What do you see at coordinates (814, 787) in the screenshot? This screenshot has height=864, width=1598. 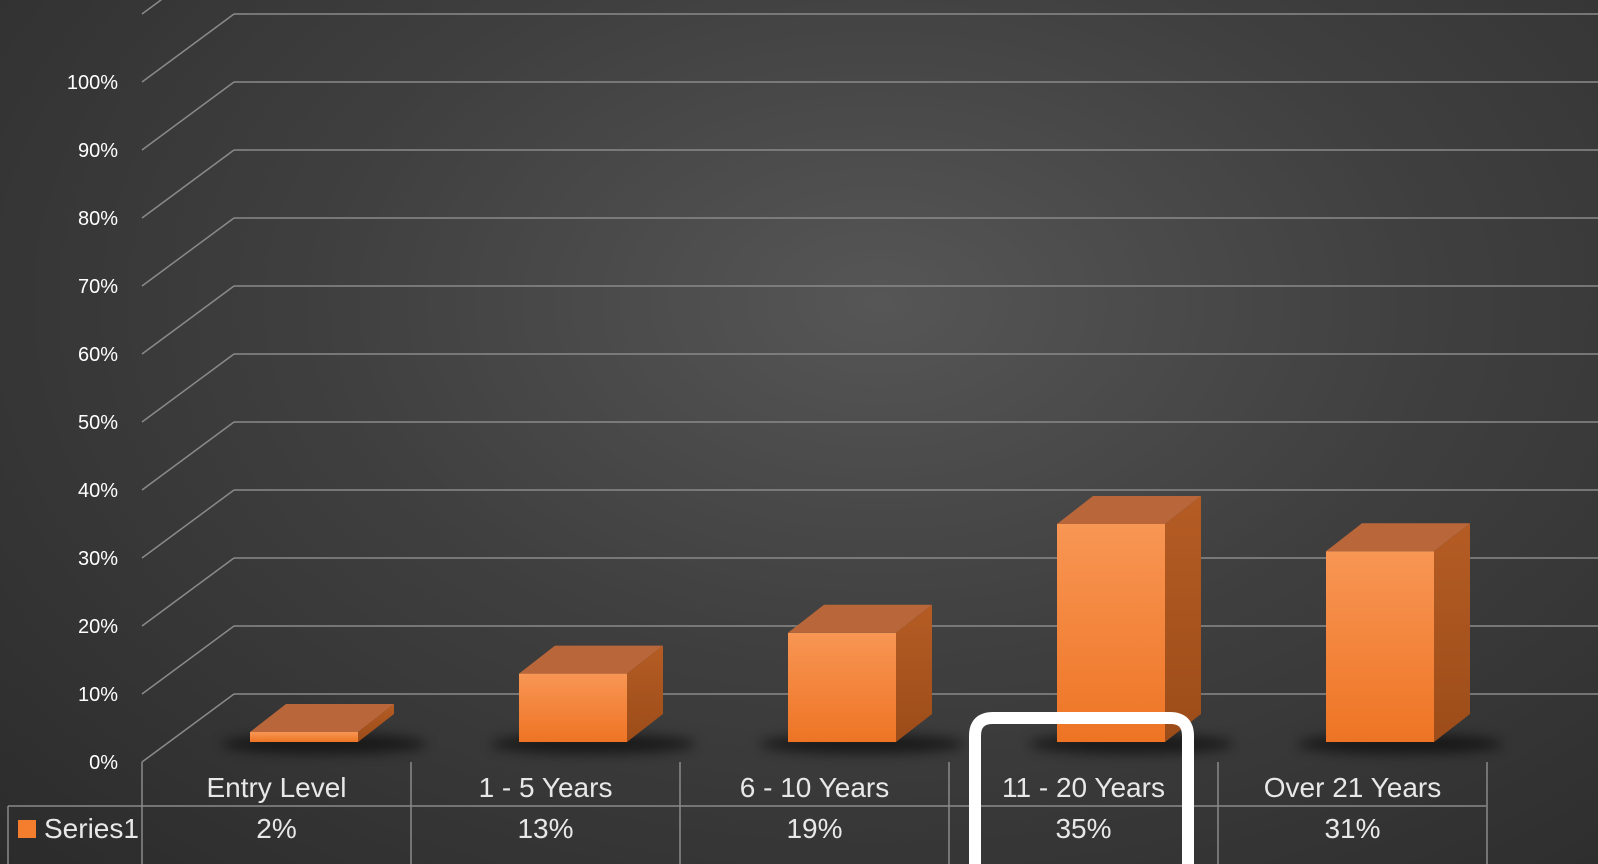 I see `category-label: 6 - 10 Years` at bounding box center [814, 787].